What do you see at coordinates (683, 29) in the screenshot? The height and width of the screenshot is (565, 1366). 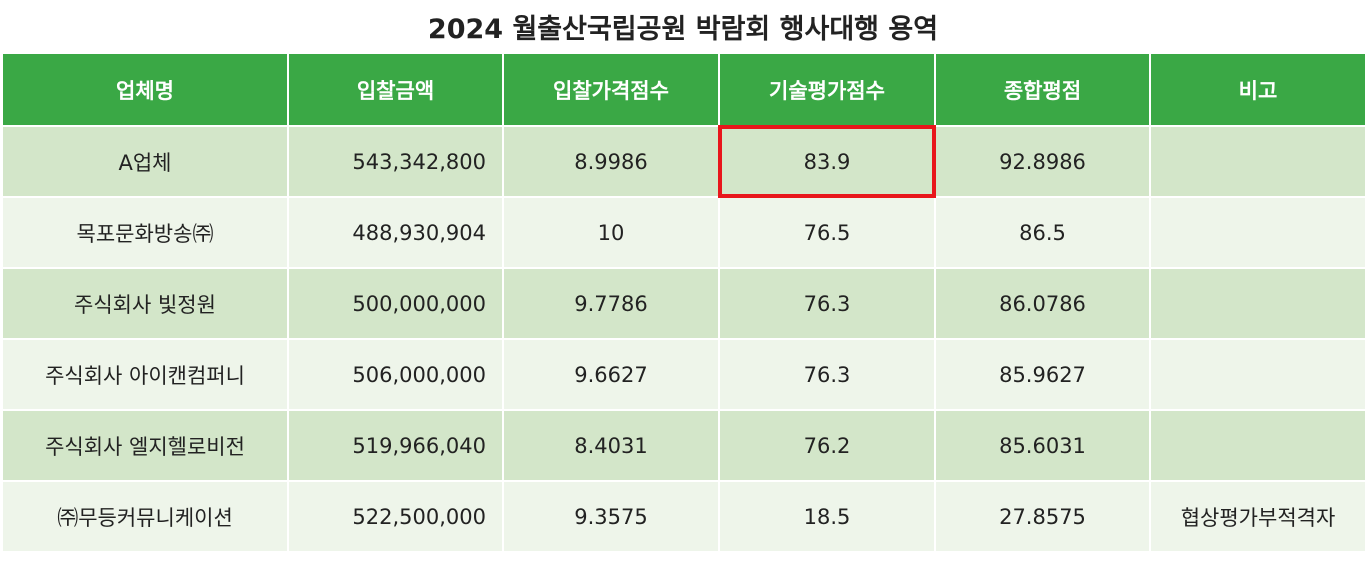 I see `page-title: 2024 월출산국립공원 박람회 행사대행 용역` at bounding box center [683, 29].